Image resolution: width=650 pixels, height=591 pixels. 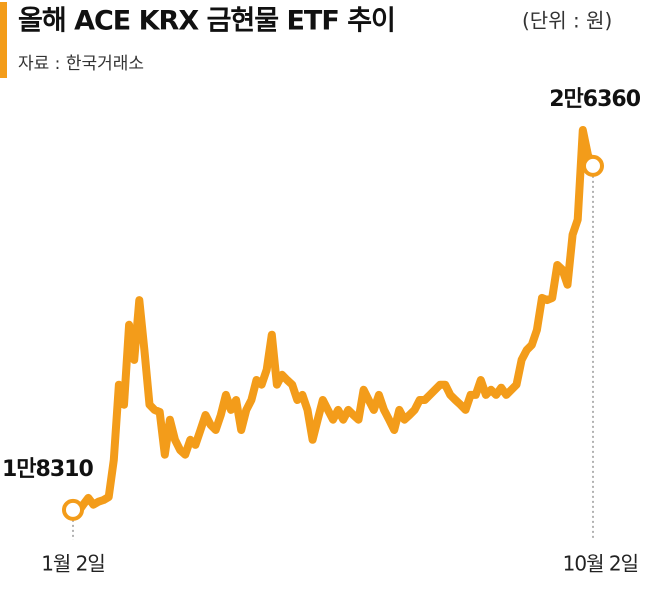 What do you see at coordinates (206, 21) in the screenshot?
I see `chart-title: 올해 ACE KRX 금현물 ETF 추이` at bounding box center [206, 21].